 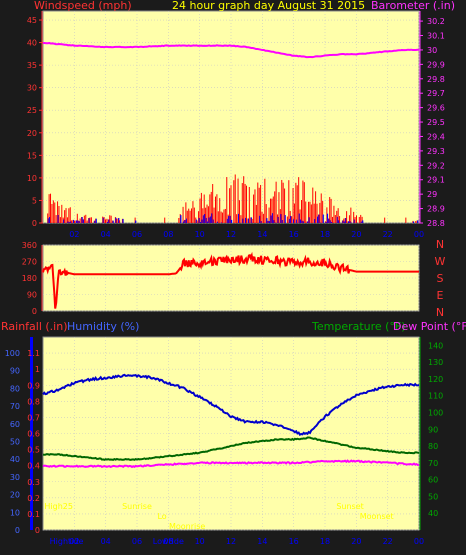 What do you see at coordinates (33, 450) in the screenshot?
I see `rainfall-tick-label: 0.5` at bounding box center [33, 450].